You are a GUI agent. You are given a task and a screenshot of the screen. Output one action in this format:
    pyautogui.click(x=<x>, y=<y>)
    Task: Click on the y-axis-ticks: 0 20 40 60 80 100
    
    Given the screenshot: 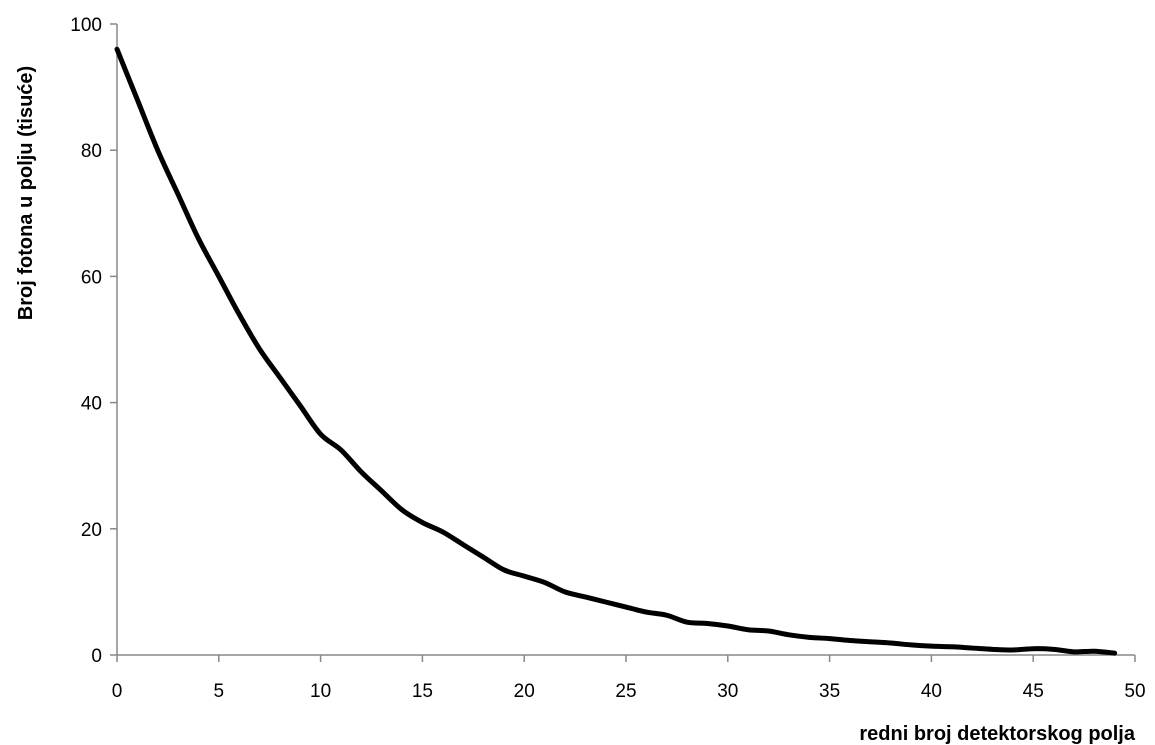 What is the action you would take?
    pyautogui.click(x=93, y=341)
    